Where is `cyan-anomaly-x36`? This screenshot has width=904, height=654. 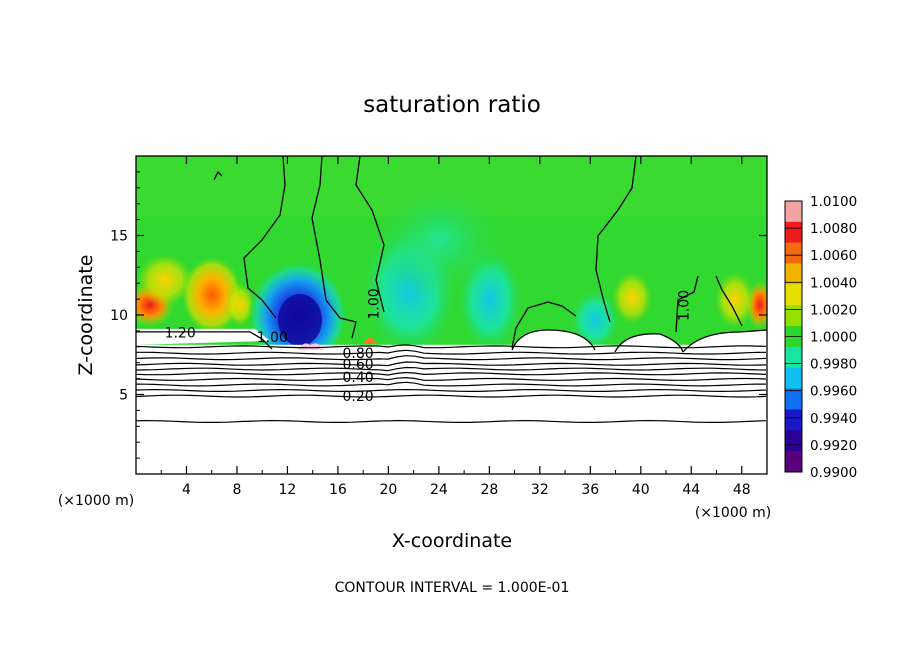
cyan-anomaly-x36 is located at coordinates (595, 320).